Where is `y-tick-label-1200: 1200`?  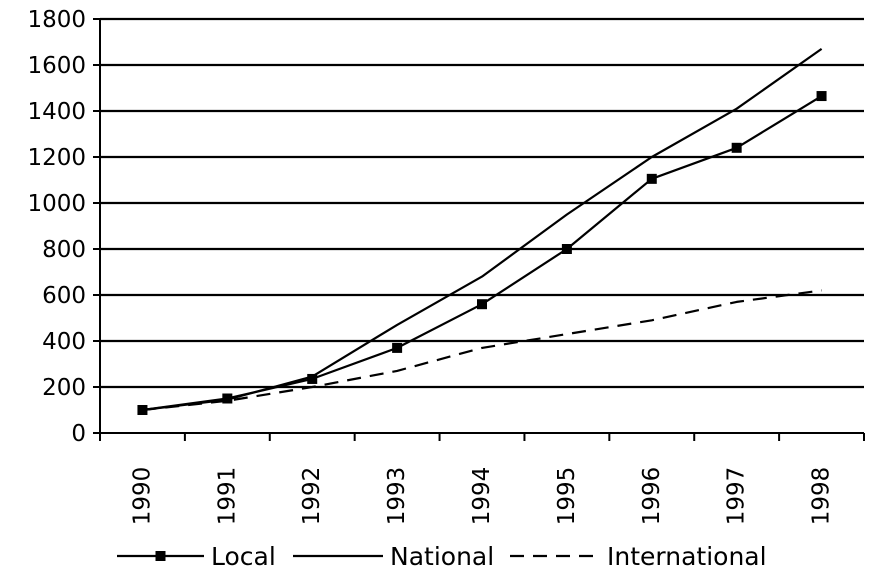
y-tick-label-1200: 1200 is located at coordinates (56, 158).